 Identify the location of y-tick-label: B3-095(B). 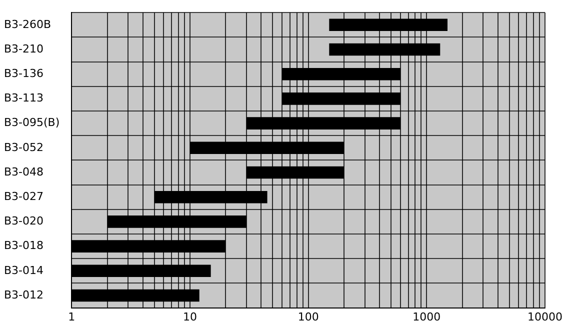
(32, 123).